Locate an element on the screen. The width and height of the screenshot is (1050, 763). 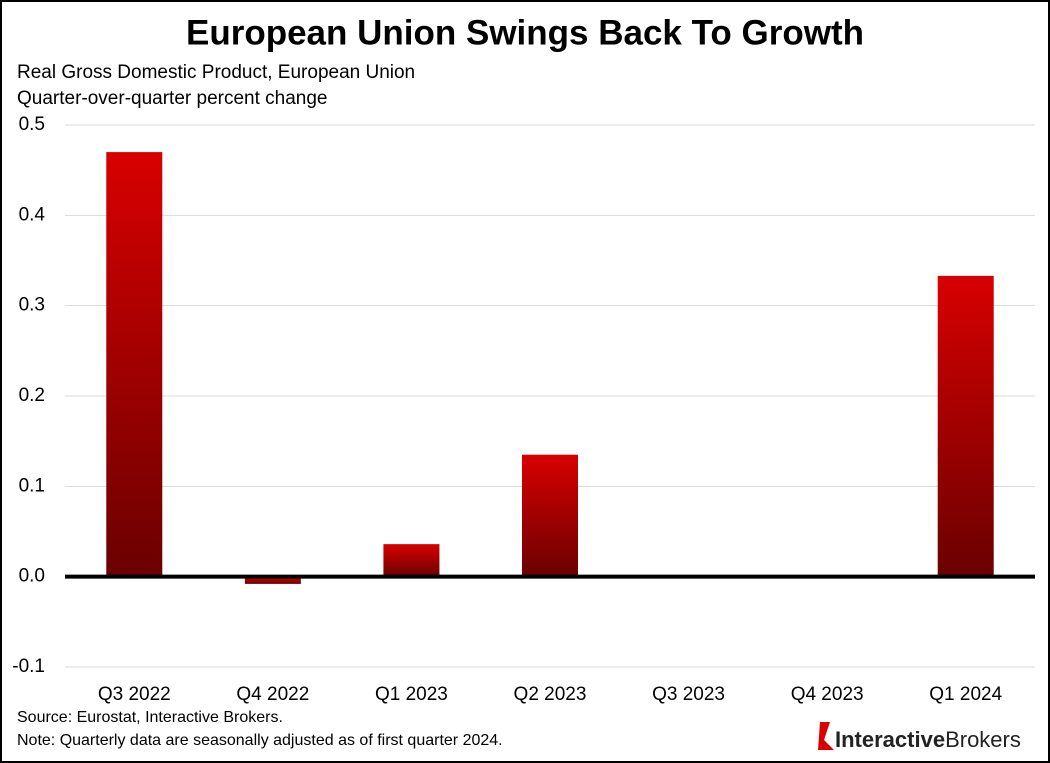
y-tick-label: 0.3 is located at coordinates (32, 305).